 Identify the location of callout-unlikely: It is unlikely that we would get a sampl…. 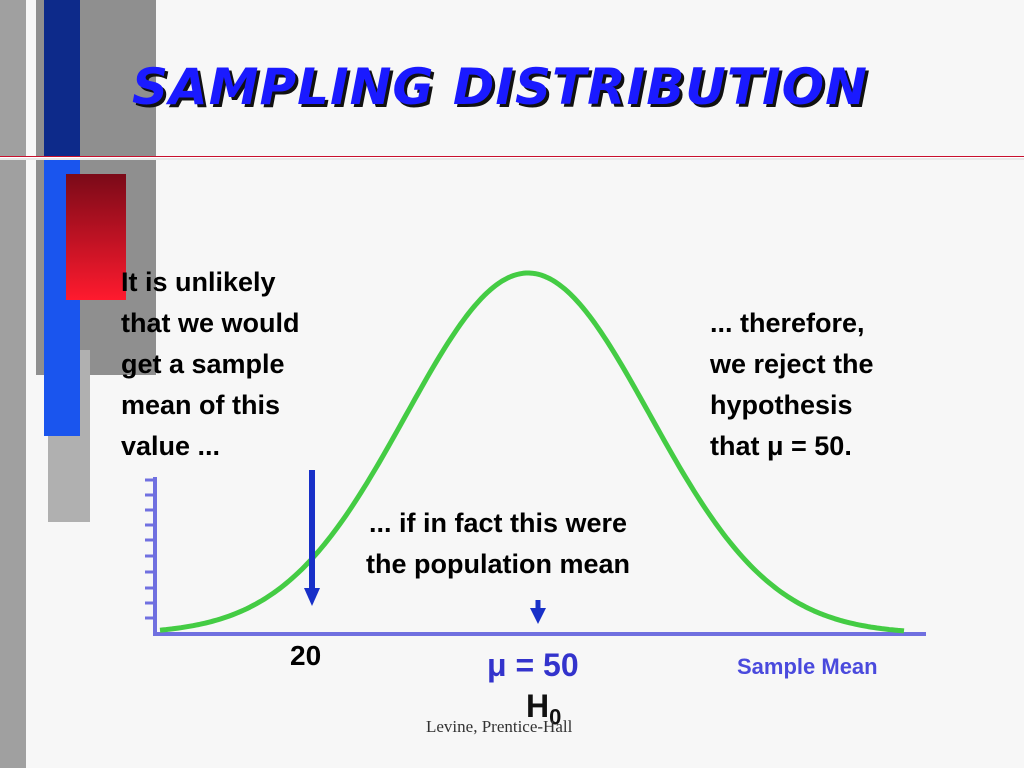
(210, 364).